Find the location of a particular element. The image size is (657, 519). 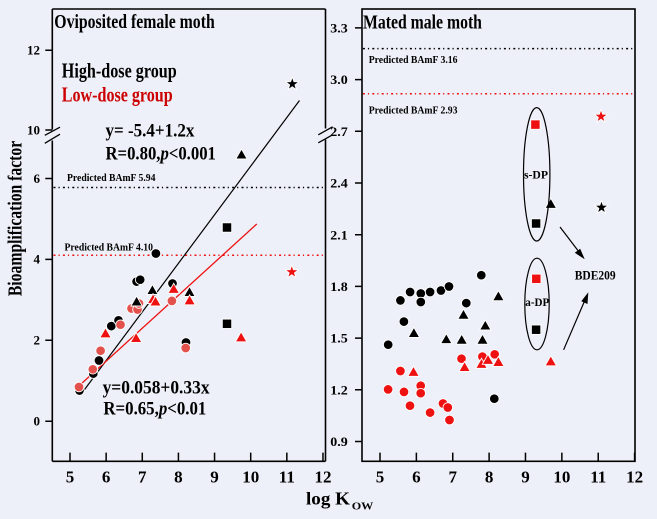

svg-text: 4 is located at coordinates (37, 259).